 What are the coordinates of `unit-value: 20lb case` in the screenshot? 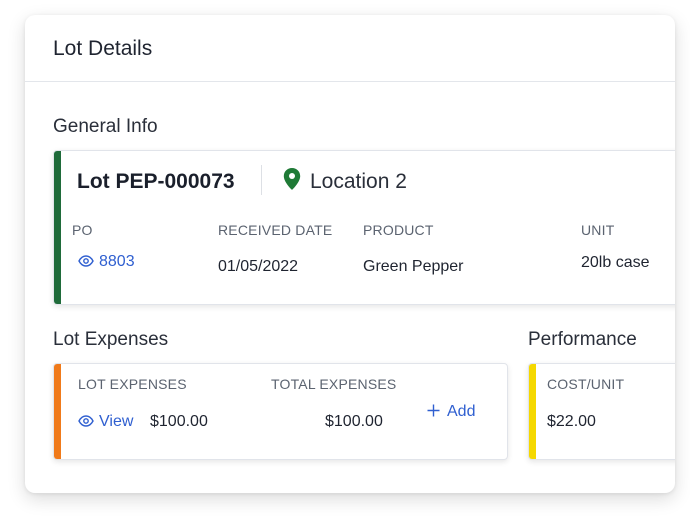 It's located at (615, 262).